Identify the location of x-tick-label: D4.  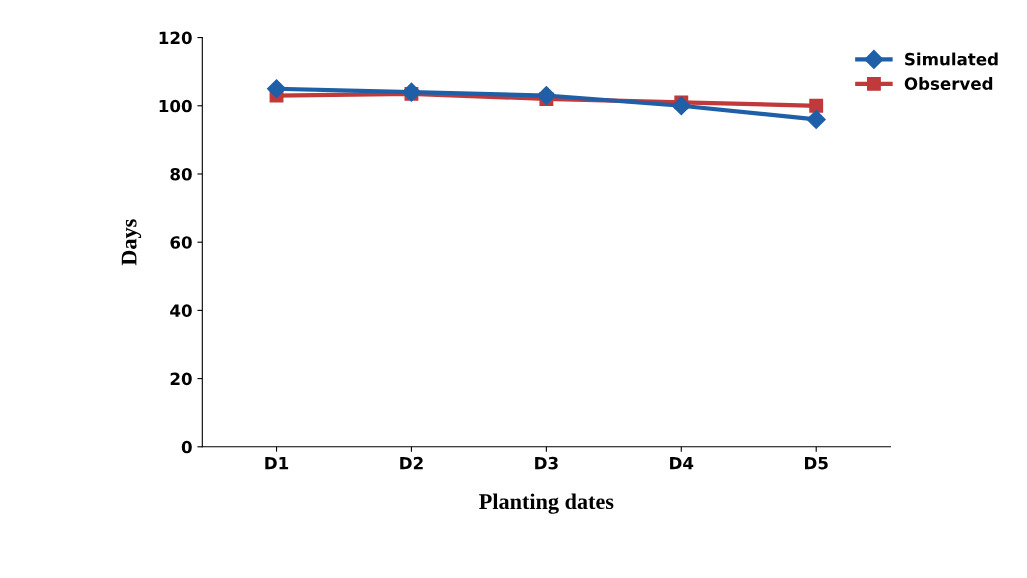
(682, 463).